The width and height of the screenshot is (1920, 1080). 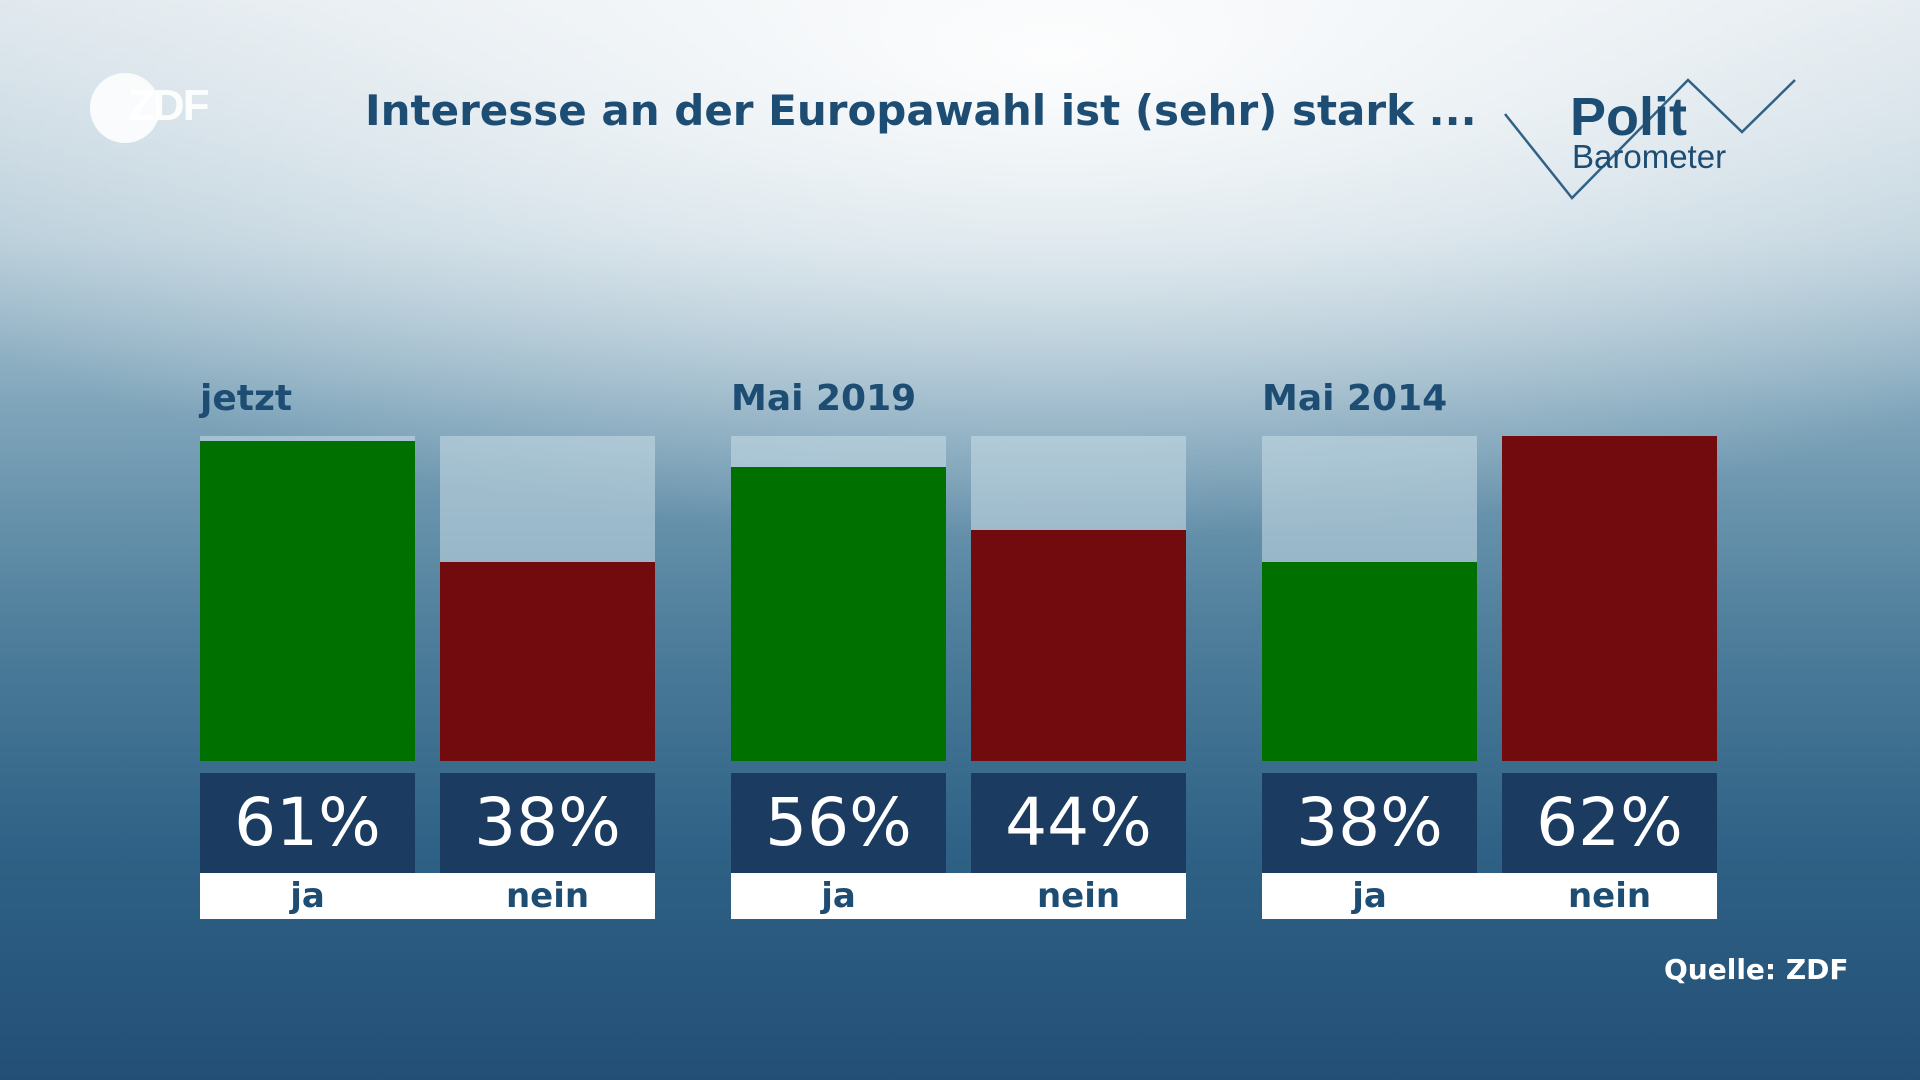 What do you see at coordinates (1355, 398) in the screenshot?
I see `group-label: Mai 2014` at bounding box center [1355, 398].